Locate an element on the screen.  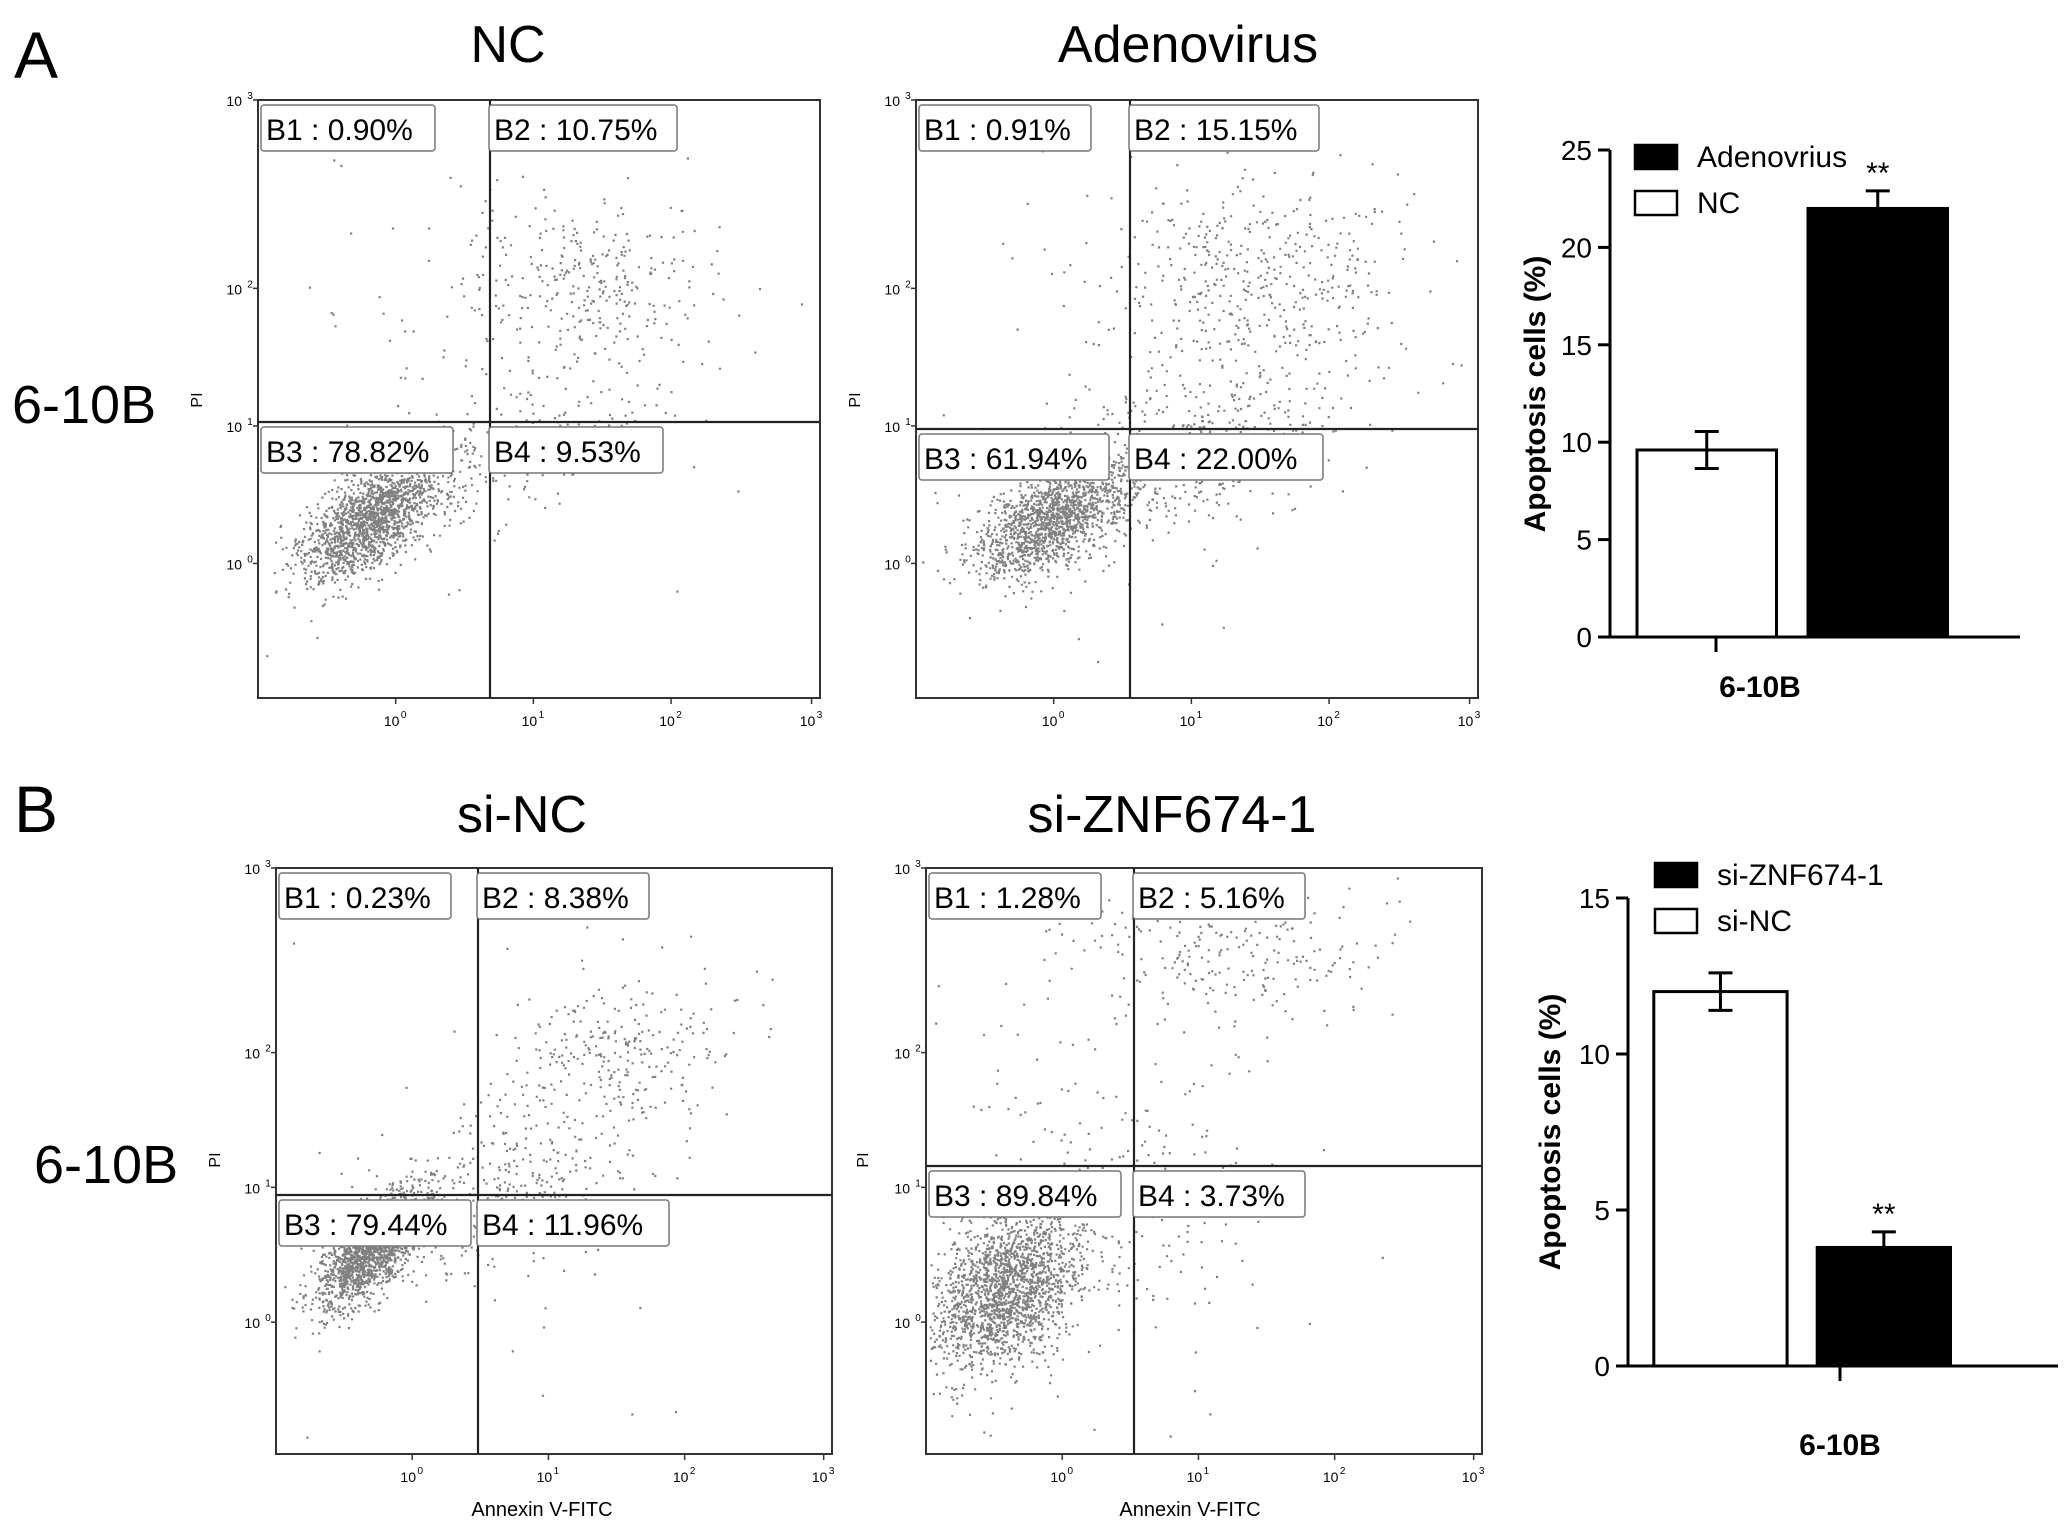
quadrant-label-b4: B4 : 22.00% is located at coordinates (1226, 457).